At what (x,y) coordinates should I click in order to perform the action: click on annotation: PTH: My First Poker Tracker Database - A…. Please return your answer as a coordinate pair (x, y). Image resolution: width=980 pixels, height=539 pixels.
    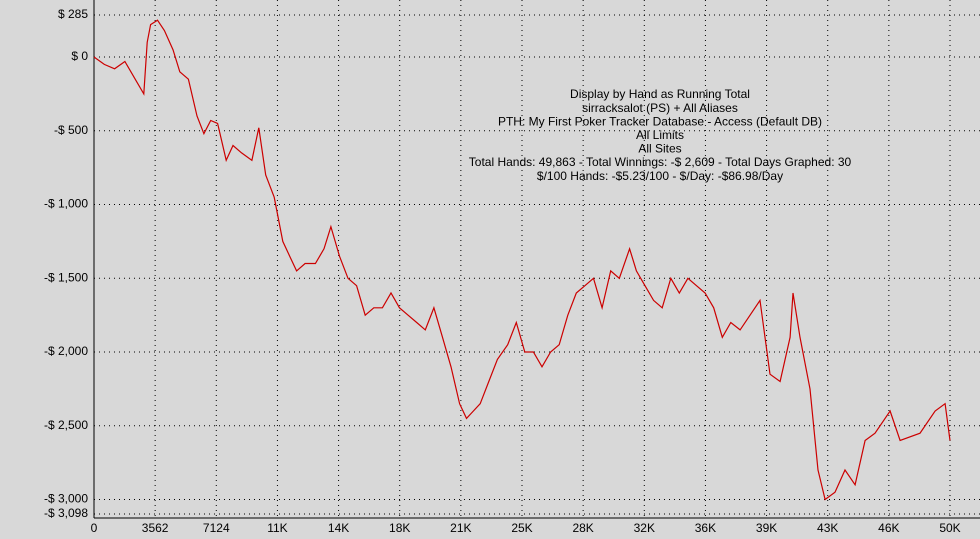
    Looking at the image, I should click on (660, 121).